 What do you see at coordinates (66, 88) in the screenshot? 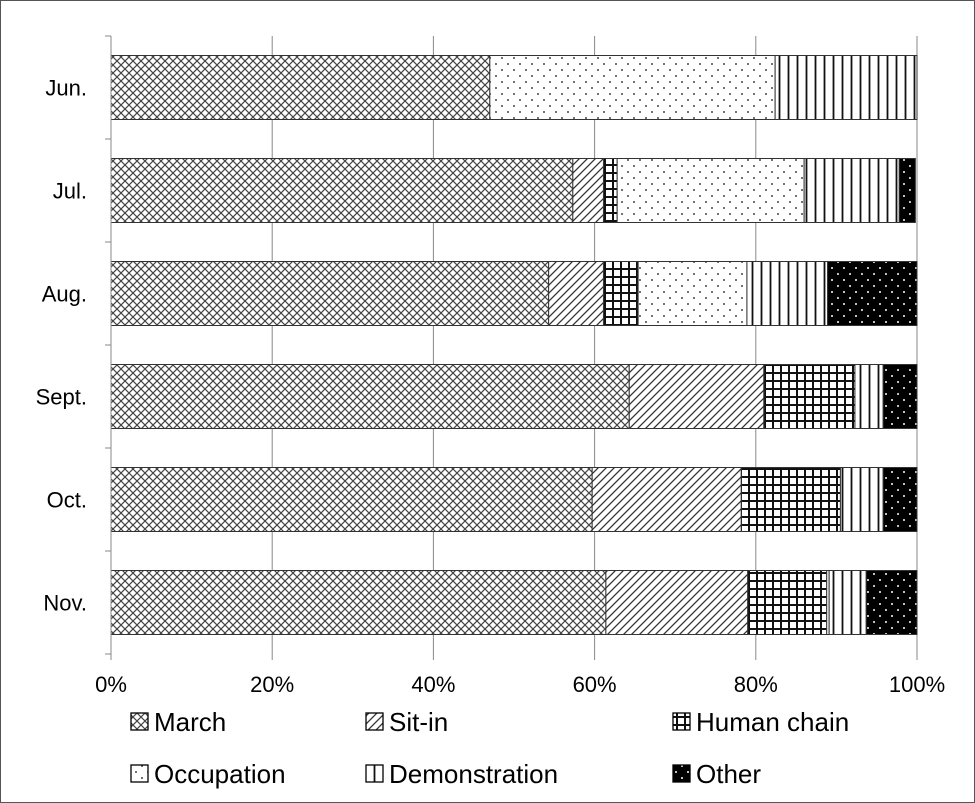
I see `y-category-label: Jun.` at bounding box center [66, 88].